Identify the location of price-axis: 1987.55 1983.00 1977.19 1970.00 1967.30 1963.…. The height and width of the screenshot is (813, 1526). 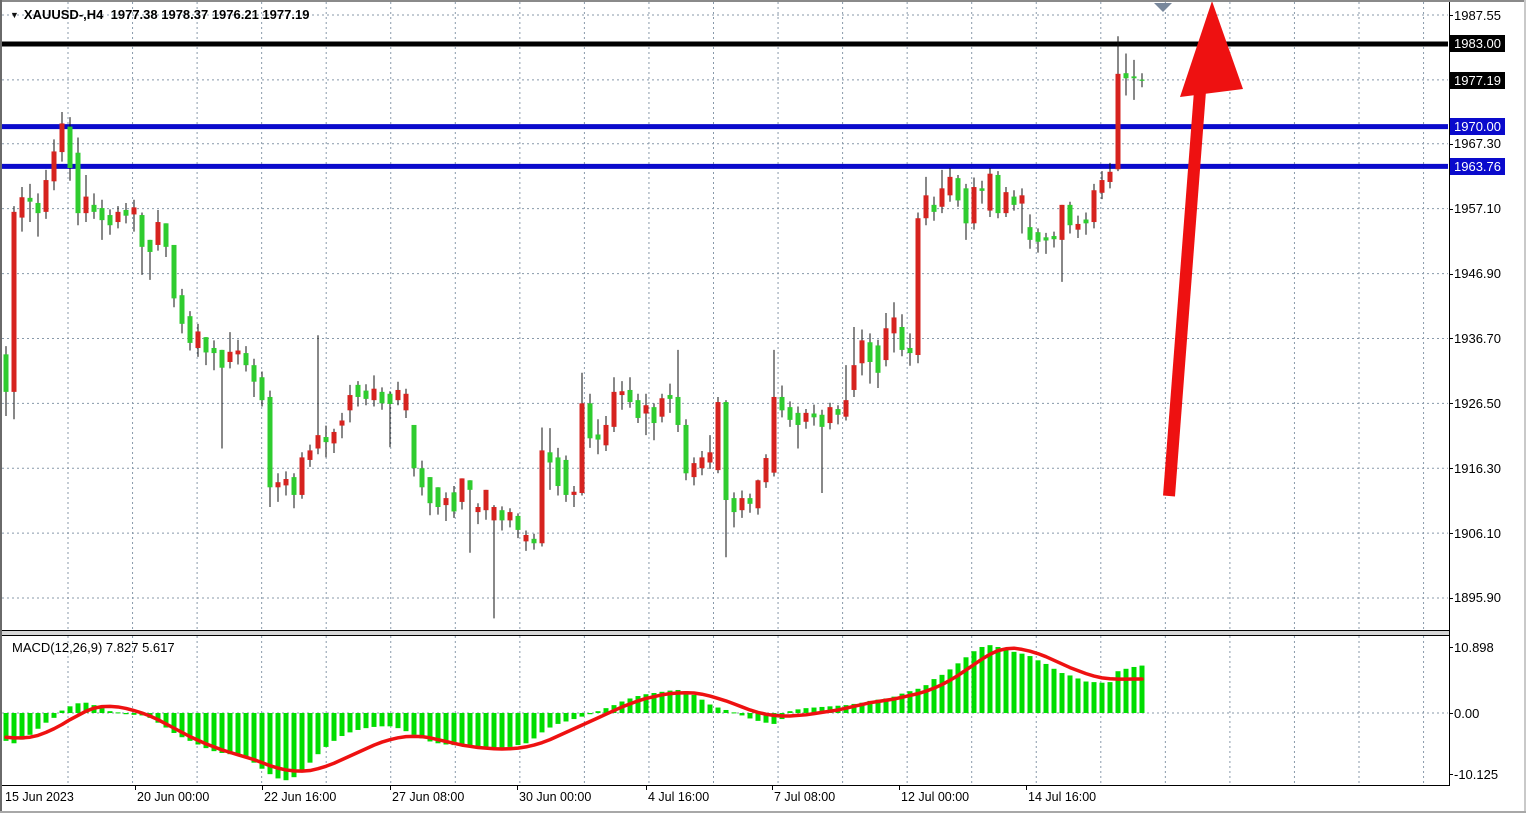
(1486, 406).